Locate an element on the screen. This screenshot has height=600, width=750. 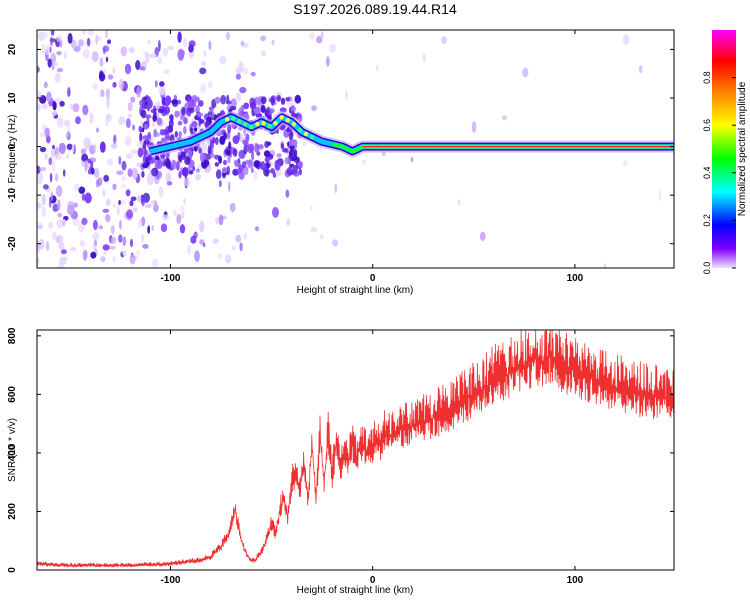
spectrogram-xtick-label: 0 is located at coordinates (373, 278).